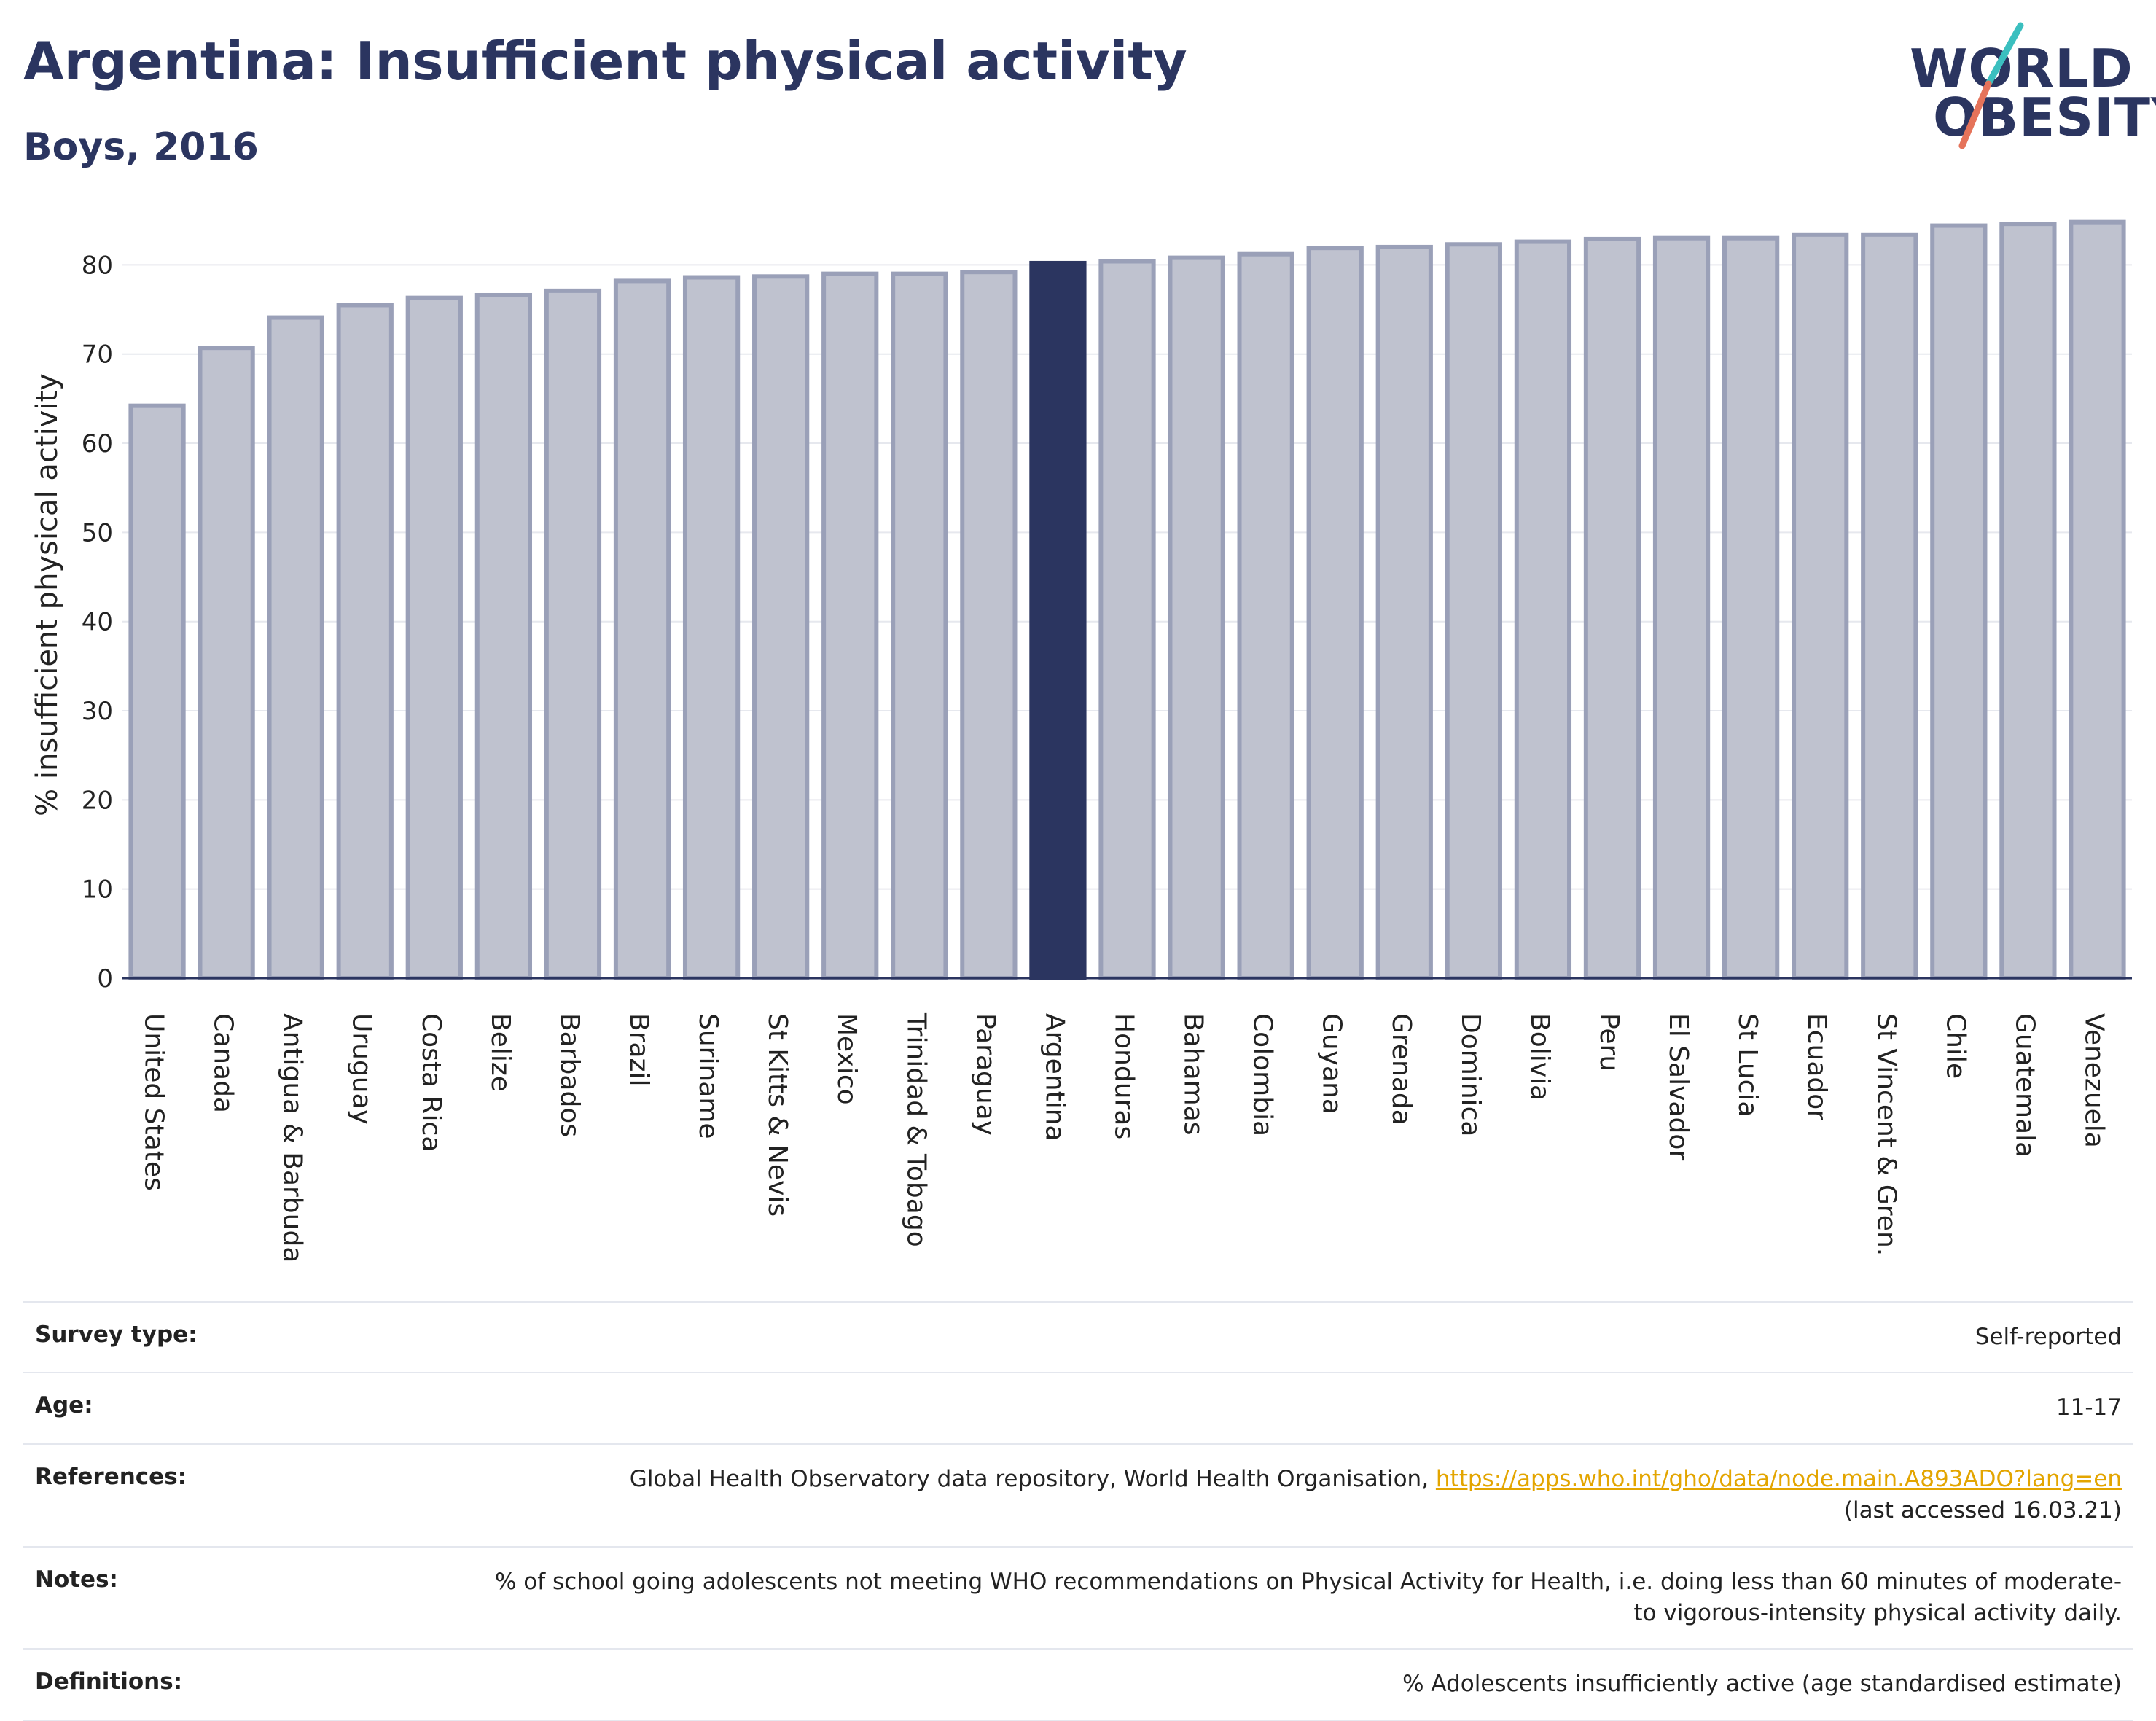 This screenshot has width=2156, height=1721. Describe the element at coordinates (2094, 1080) in the screenshot. I see `x-tick-label: Venezuela` at that location.